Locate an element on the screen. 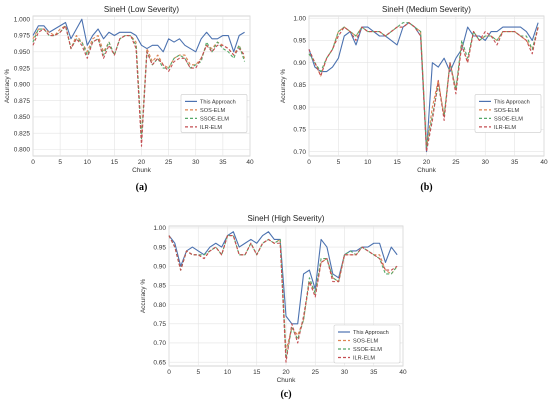  panel-label: (c) is located at coordinates (285, 394).